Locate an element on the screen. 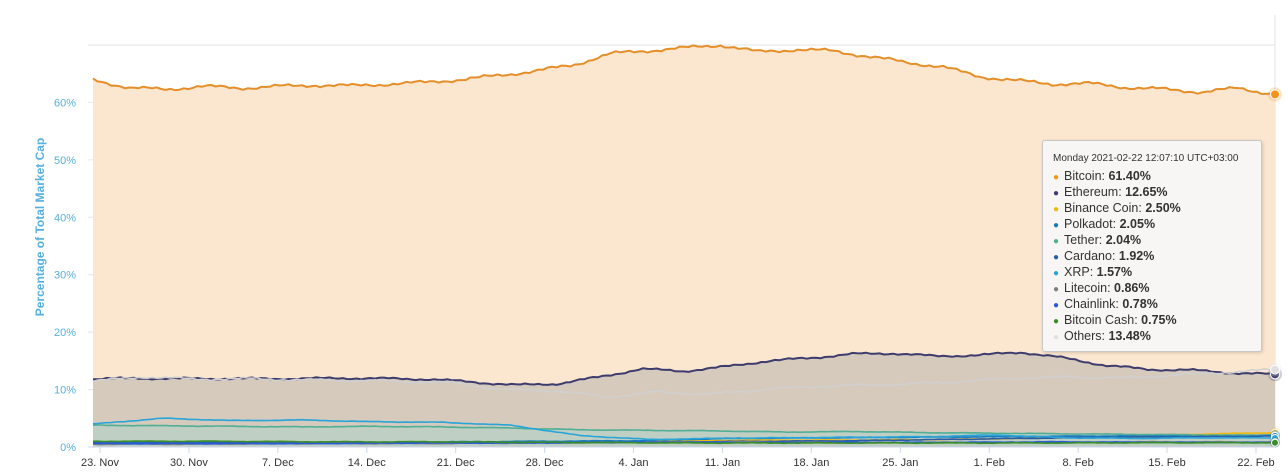  tooltip-row-tether: ● Tether: 2.04% is located at coordinates (1157, 240).